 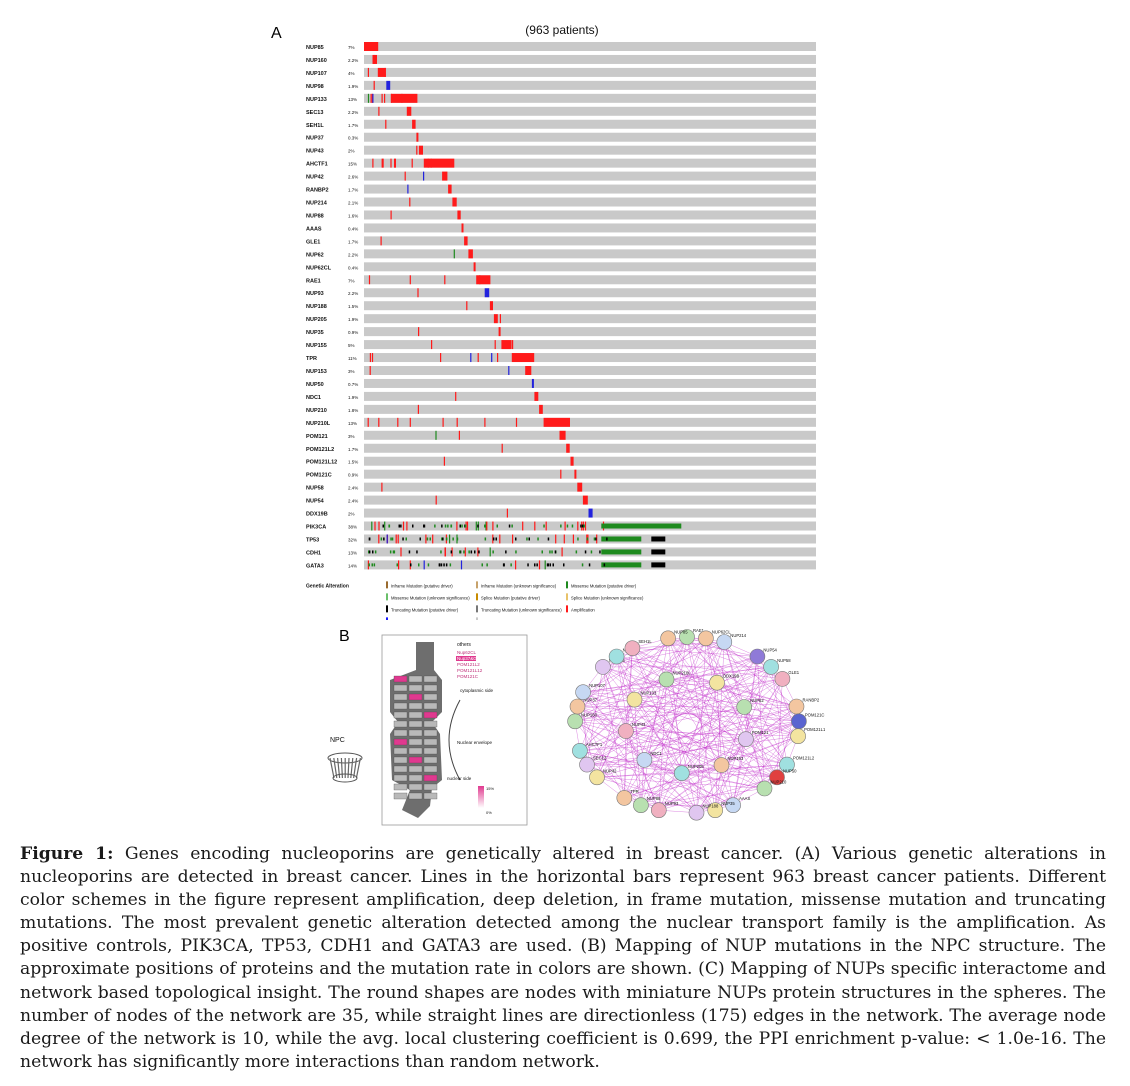 What do you see at coordinates (316, 411) in the screenshot?
I see `gene-label: NUP210` at bounding box center [316, 411].